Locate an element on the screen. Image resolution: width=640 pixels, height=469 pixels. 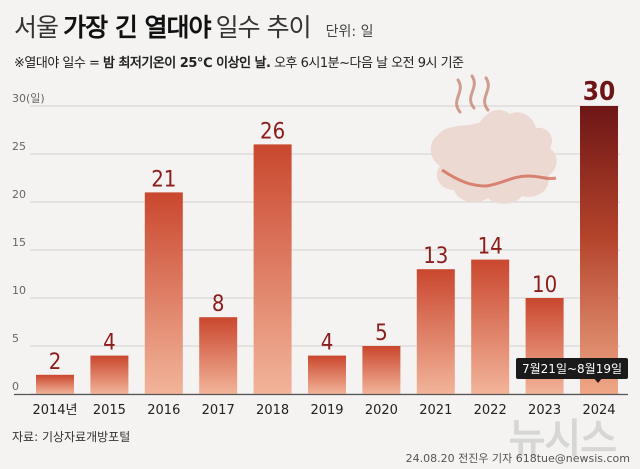
x-tick-label: 2023 is located at coordinates (544, 410).